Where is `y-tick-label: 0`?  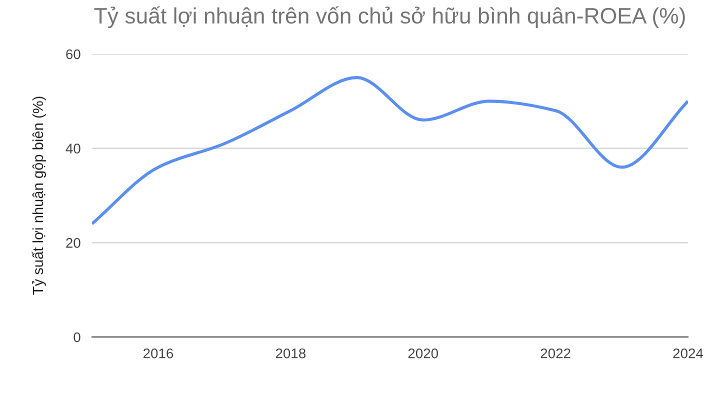 y-tick-label: 0 is located at coordinates (77, 337).